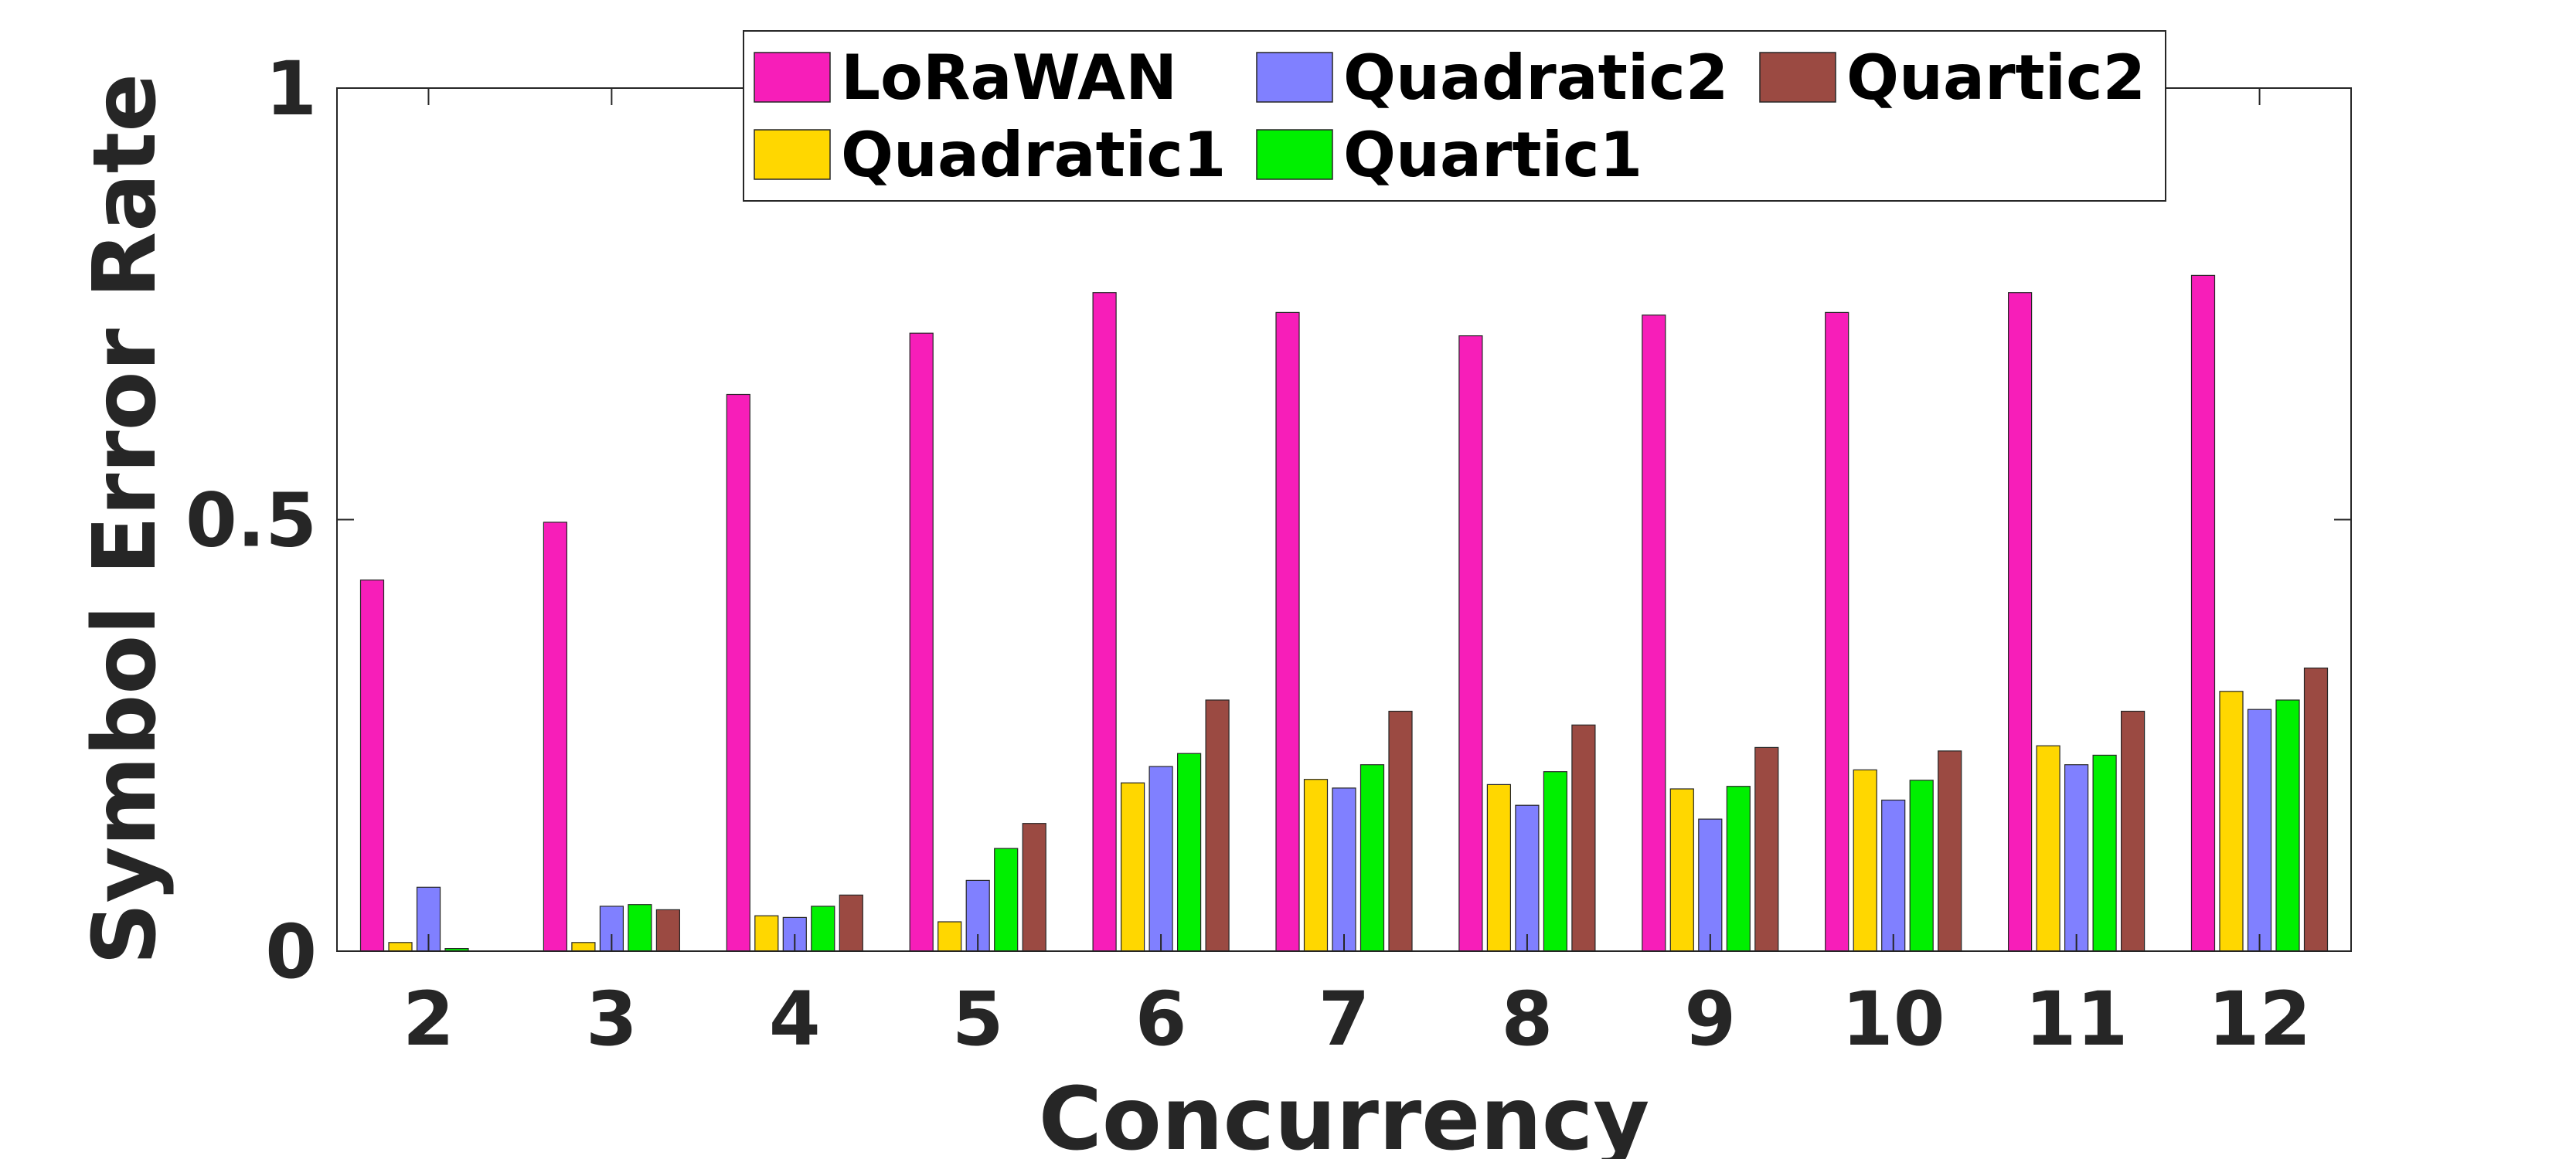 Image resolution: width=2576 pixels, height=1159 pixels. What do you see at coordinates (428, 1019) in the screenshot?
I see `x-tick-label: 2` at bounding box center [428, 1019].